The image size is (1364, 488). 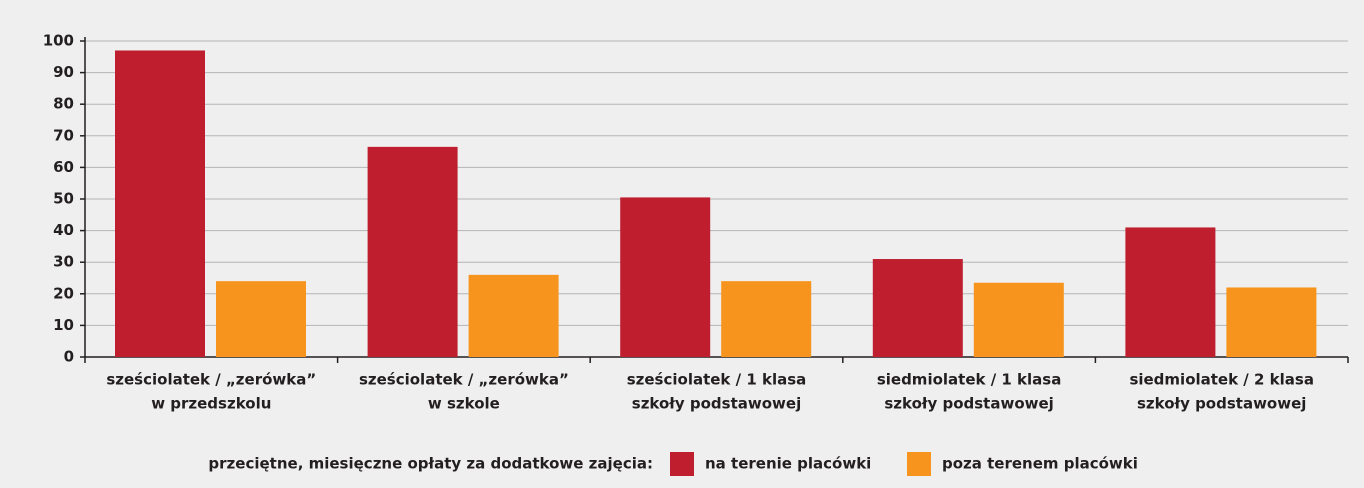 I want to click on y-tick-label: 0, so click(x=69, y=357).